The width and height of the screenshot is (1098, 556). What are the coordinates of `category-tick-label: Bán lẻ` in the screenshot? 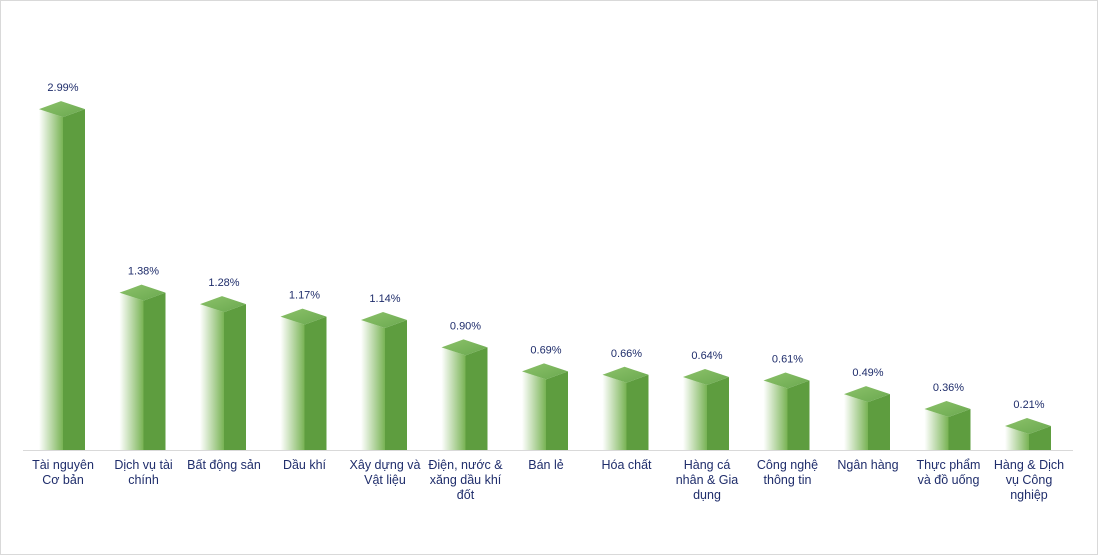 It's located at (545, 465).